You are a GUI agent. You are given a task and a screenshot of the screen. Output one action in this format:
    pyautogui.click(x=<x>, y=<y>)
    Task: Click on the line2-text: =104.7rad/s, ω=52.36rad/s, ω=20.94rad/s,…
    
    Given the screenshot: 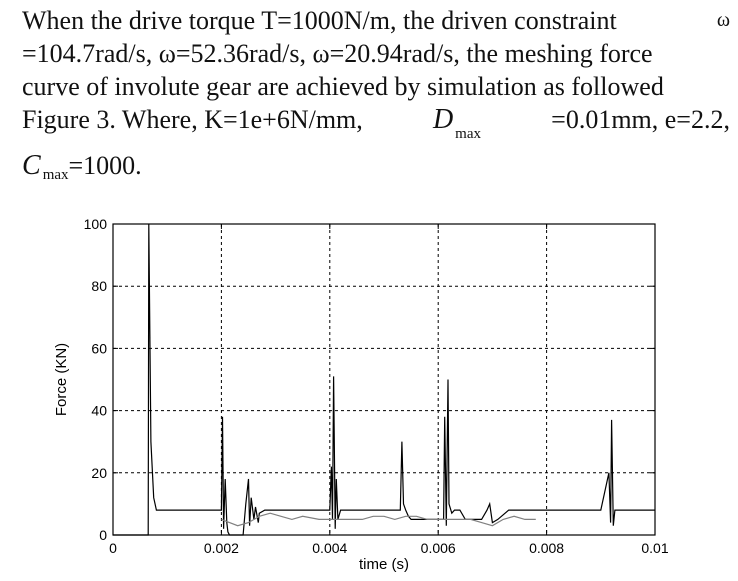 What is the action you would take?
    pyautogui.click(x=337, y=53)
    